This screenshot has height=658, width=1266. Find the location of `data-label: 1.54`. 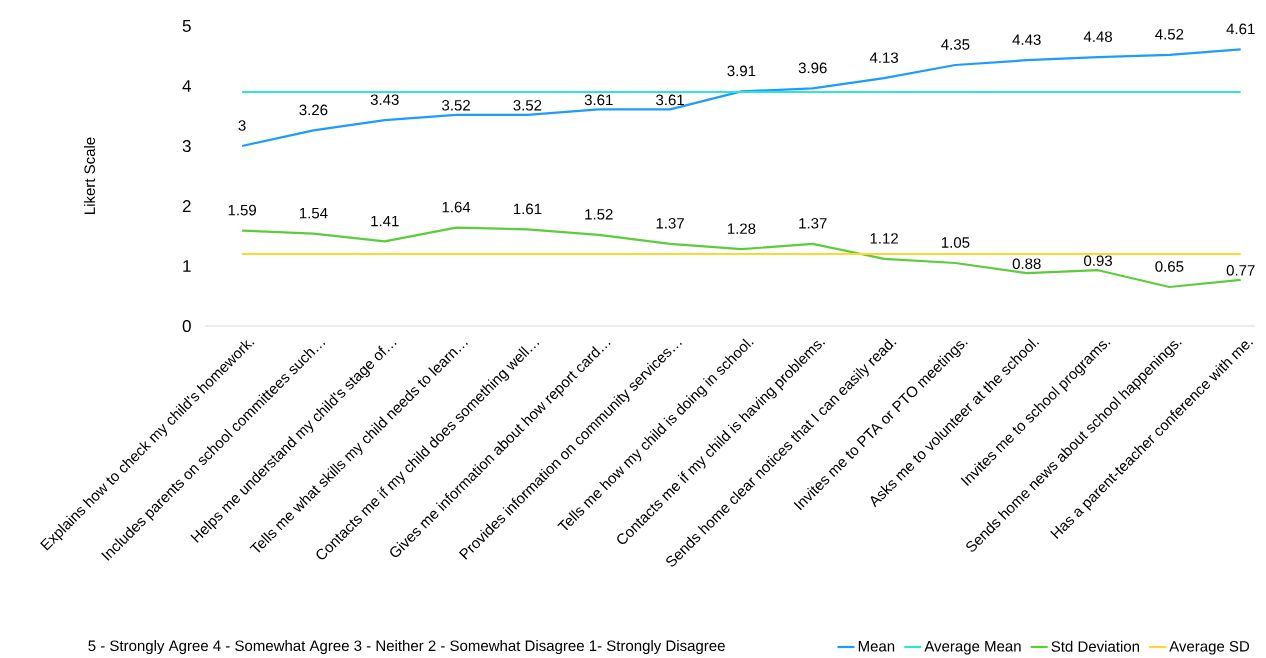

data-label: 1.54 is located at coordinates (313, 213).